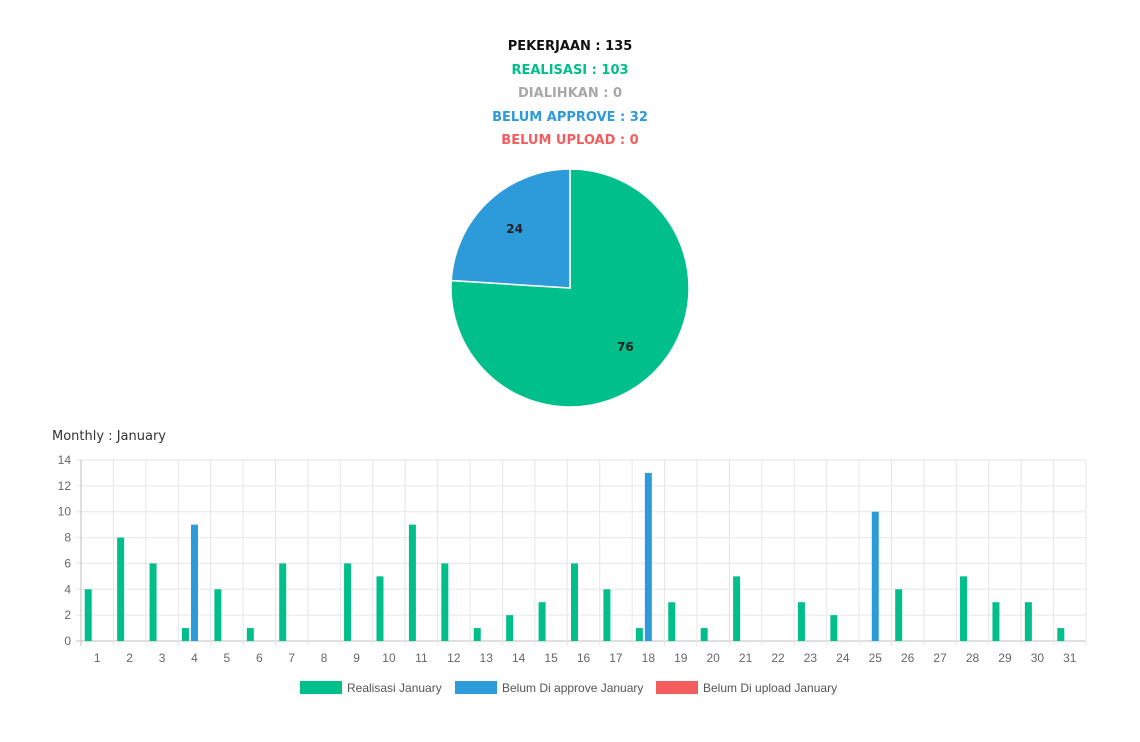  I want to click on y-tick-label: 14, so click(65, 460).